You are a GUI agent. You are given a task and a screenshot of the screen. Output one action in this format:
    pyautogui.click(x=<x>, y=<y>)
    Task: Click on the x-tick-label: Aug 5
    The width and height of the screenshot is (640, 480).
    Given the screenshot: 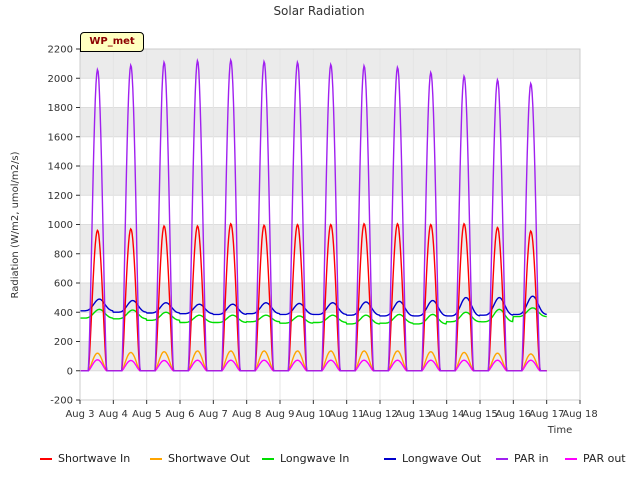 What is the action you would take?
    pyautogui.click(x=146, y=414)
    